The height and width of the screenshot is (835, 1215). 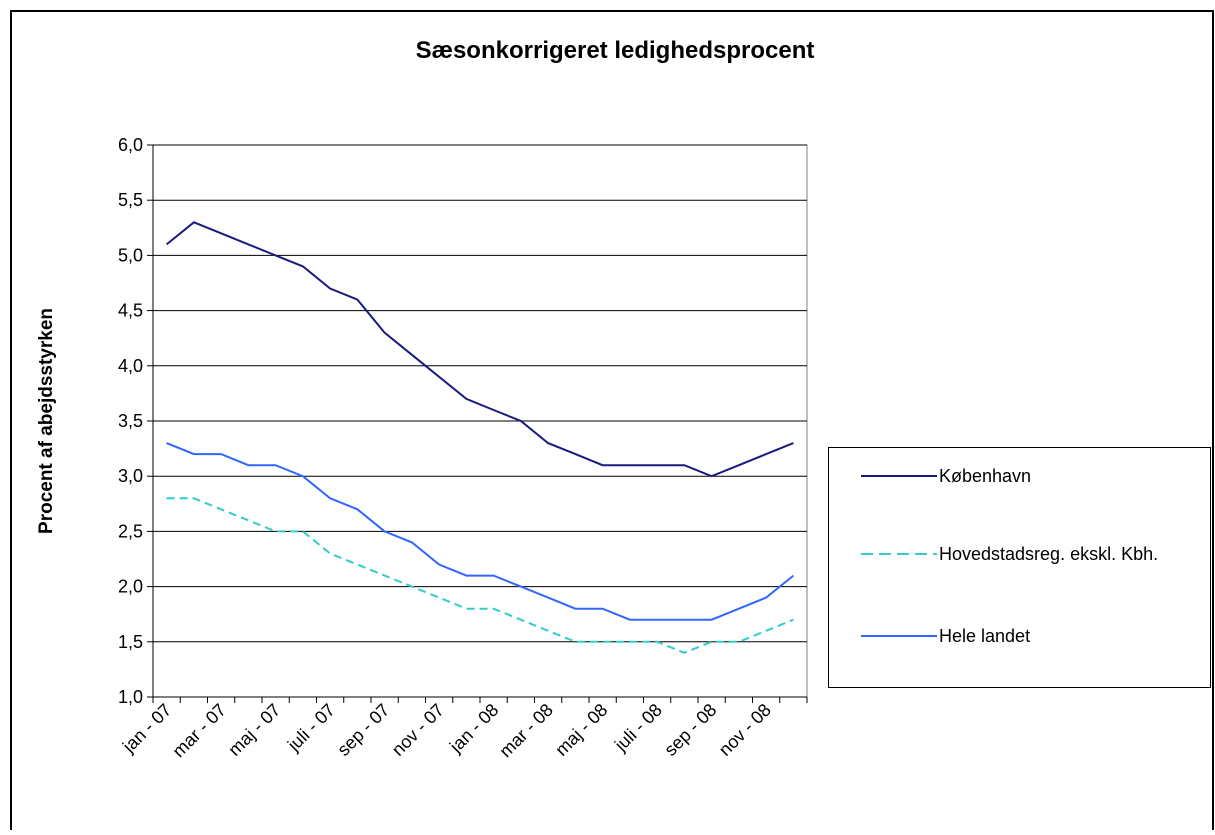 I want to click on y-tick-label: 4,5, so click(x=130, y=311).